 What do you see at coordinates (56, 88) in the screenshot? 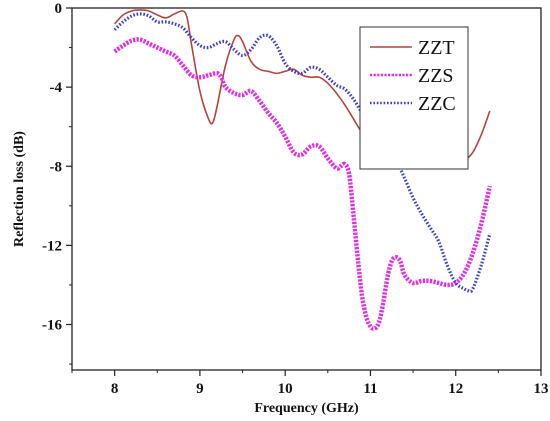
I see `y-tick-label: -4` at bounding box center [56, 88].